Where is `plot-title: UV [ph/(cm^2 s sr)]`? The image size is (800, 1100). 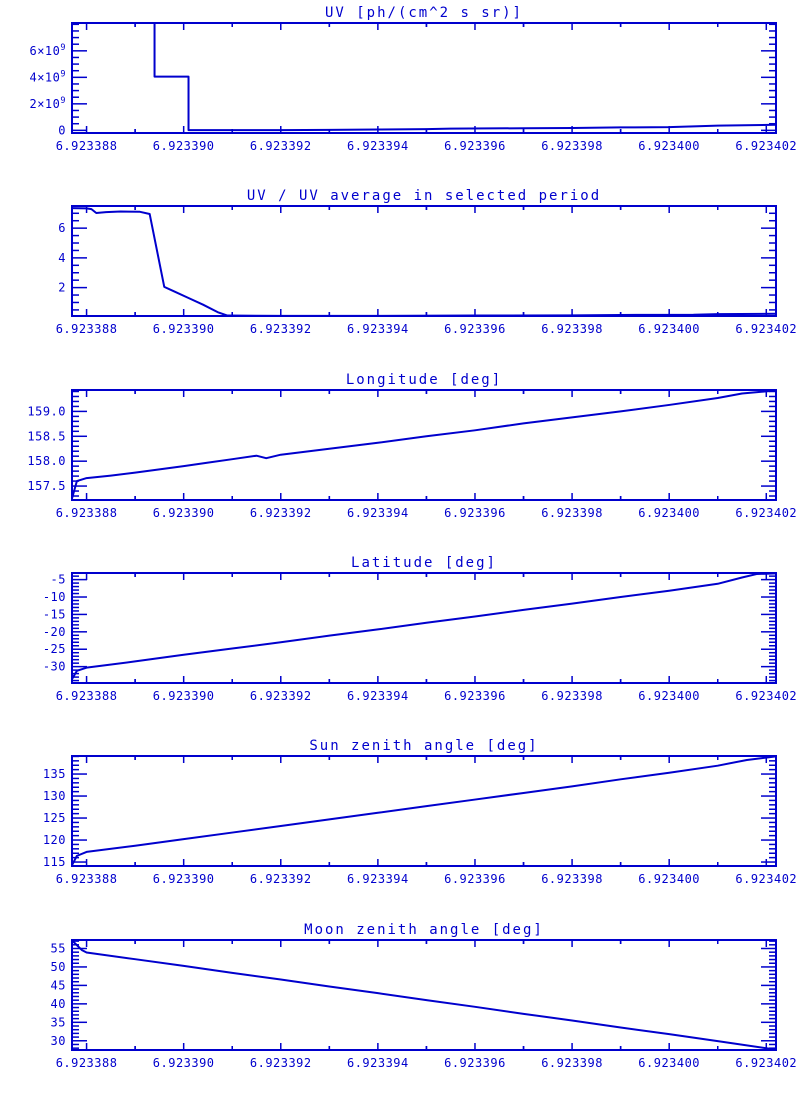
plot-title: UV [ph/(cm^2 s sr)] is located at coordinates (424, 13).